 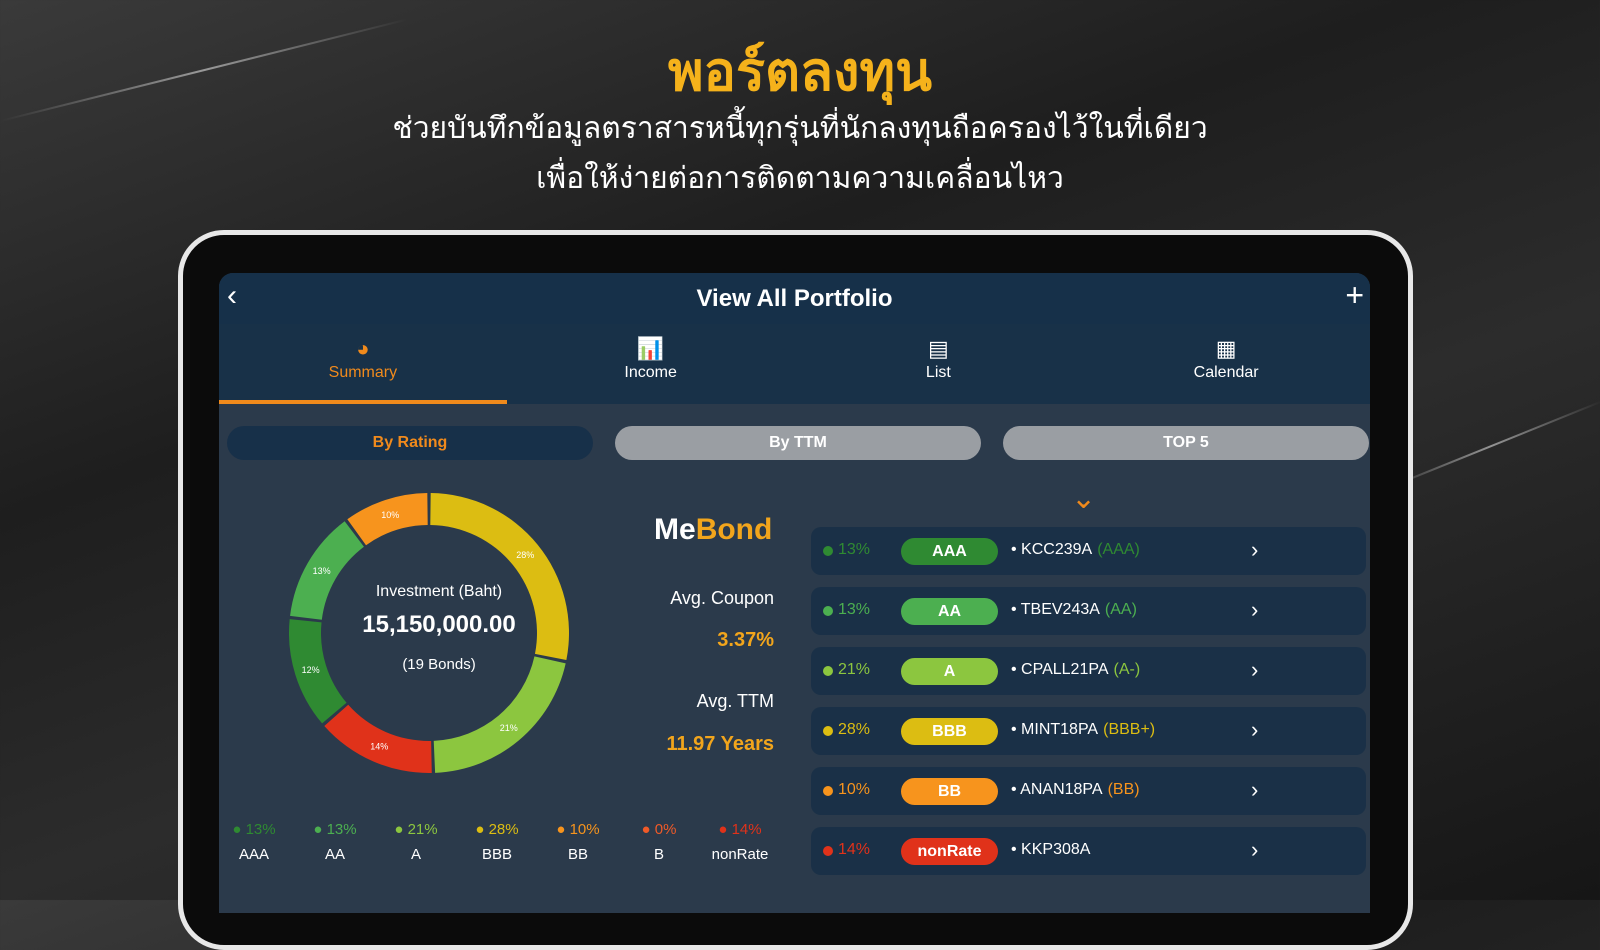 What do you see at coordinates (1186, 443) in the screenshot?
I see `segment-top-5: TOP 5` at bounding box center [1186, 443].